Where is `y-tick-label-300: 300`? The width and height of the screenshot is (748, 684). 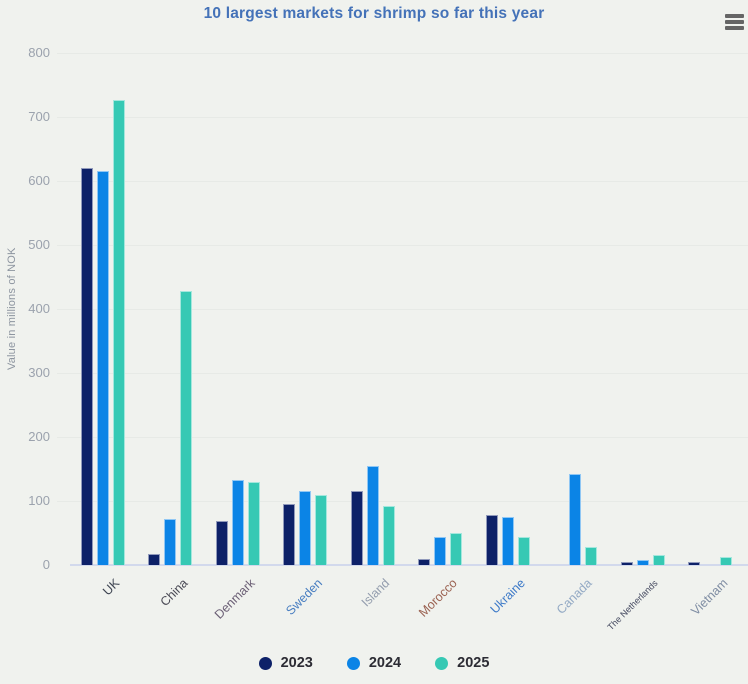 y-tick-label-300: 300 is located at coordinates (39, 372).